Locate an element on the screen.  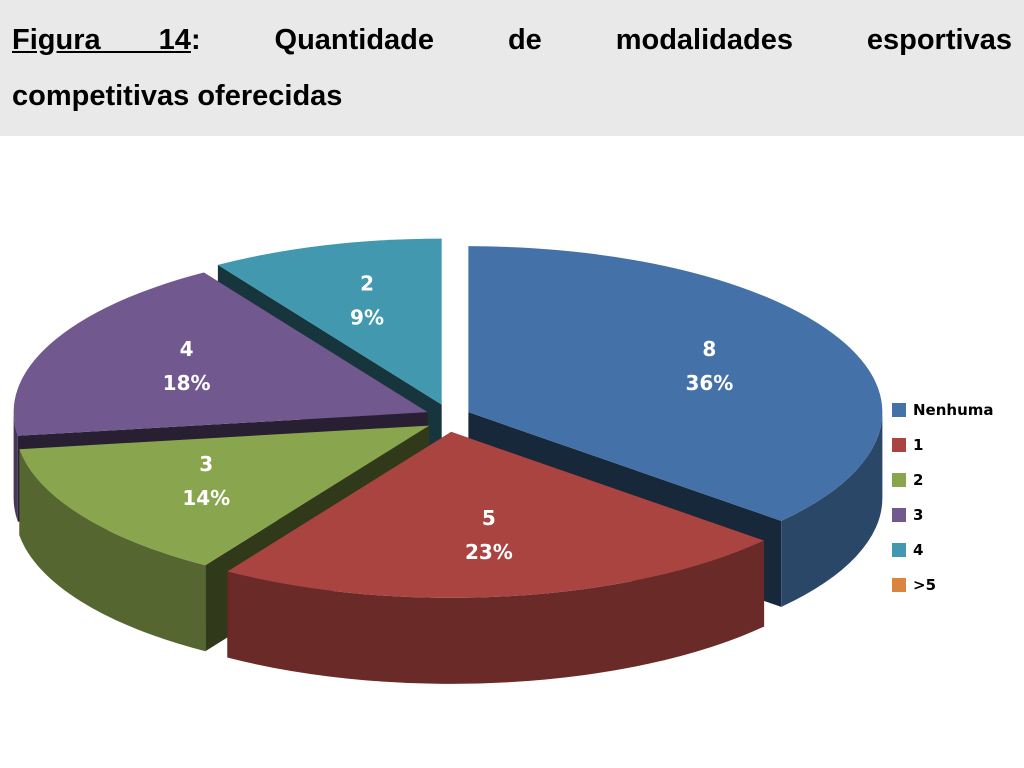
caption-line-2: competitivas oferecidas is located at coordinates (177, 96).